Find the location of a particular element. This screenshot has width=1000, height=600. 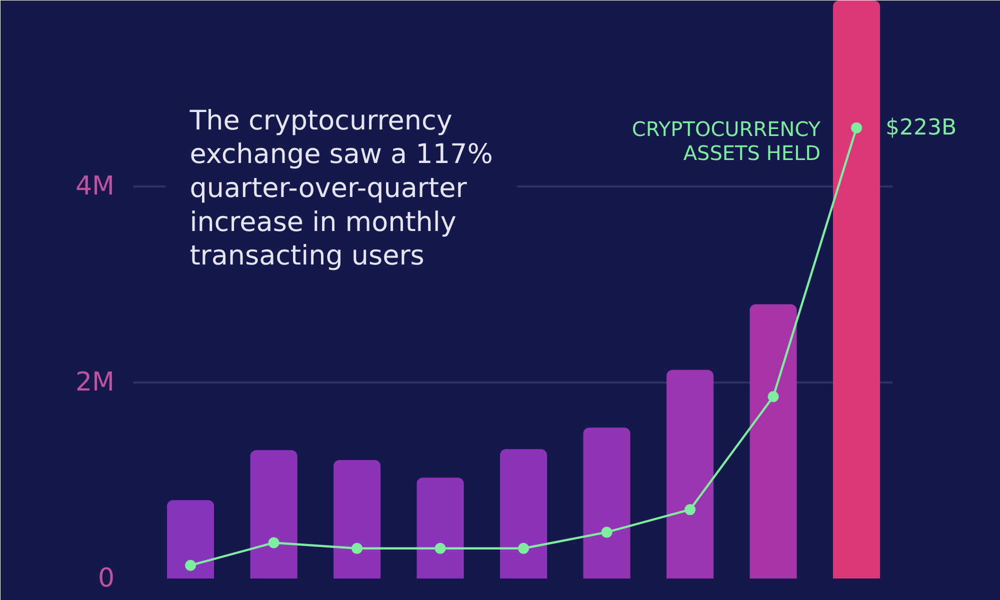

y-tick-label: 4M is located at coordinates (95, 187).